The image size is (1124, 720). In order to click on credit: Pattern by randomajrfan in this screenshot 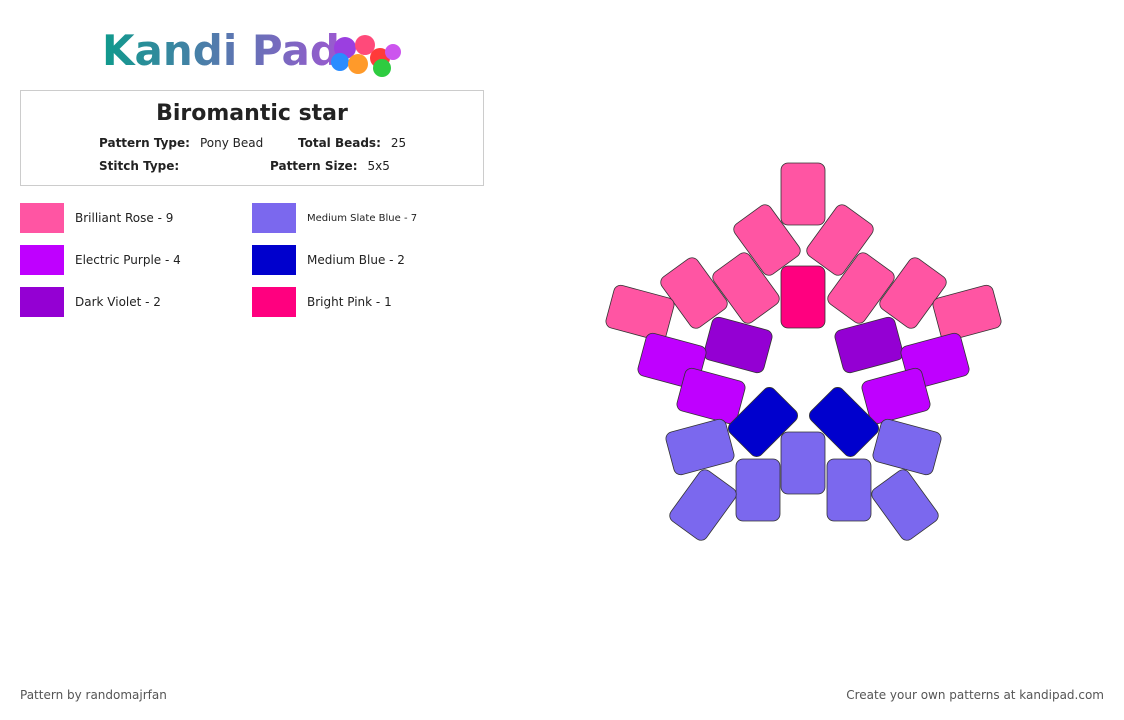, I will do `click(93, 695)`.